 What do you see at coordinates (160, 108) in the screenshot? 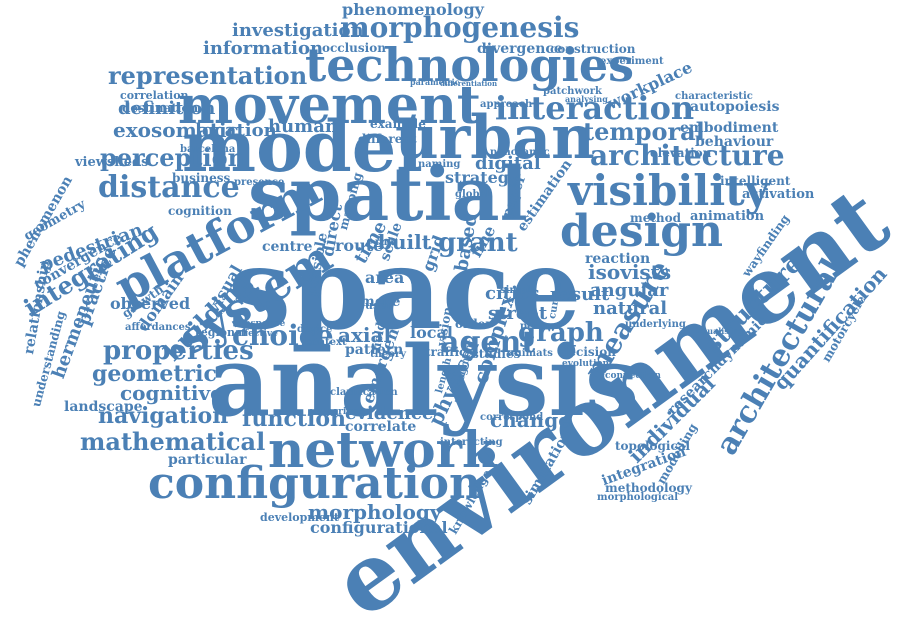
I see `word-destination: destination` at bounding box center [160, 108].